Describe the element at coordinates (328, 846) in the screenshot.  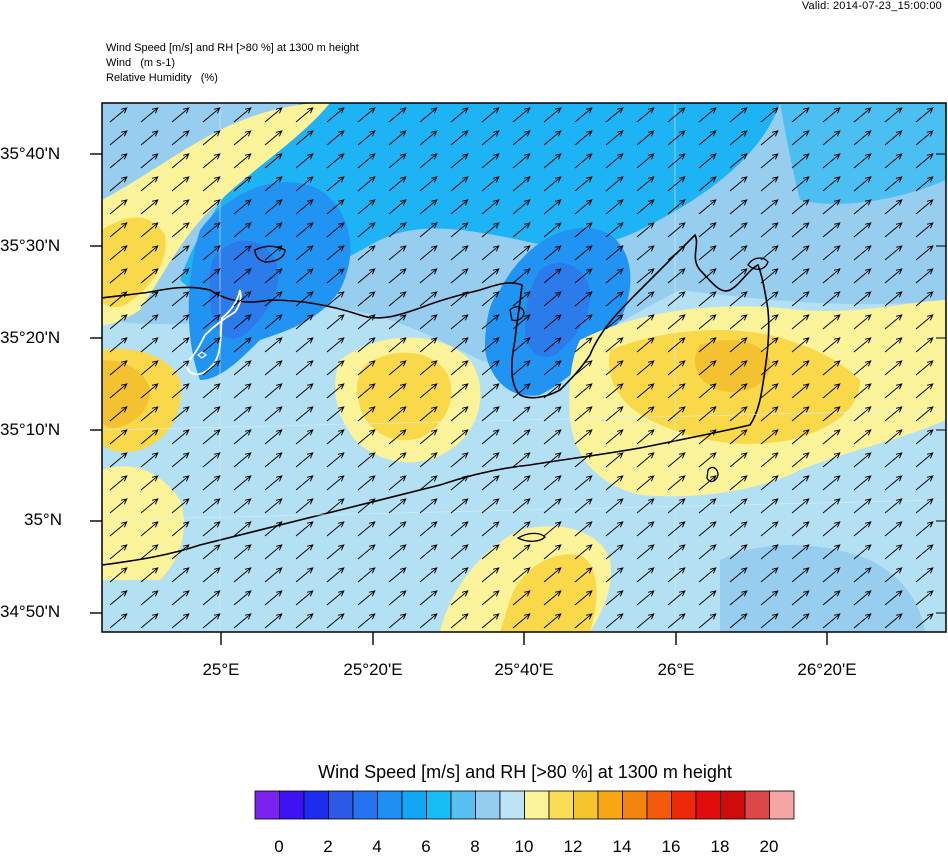
I see `colorbar-label: 2` at that location.